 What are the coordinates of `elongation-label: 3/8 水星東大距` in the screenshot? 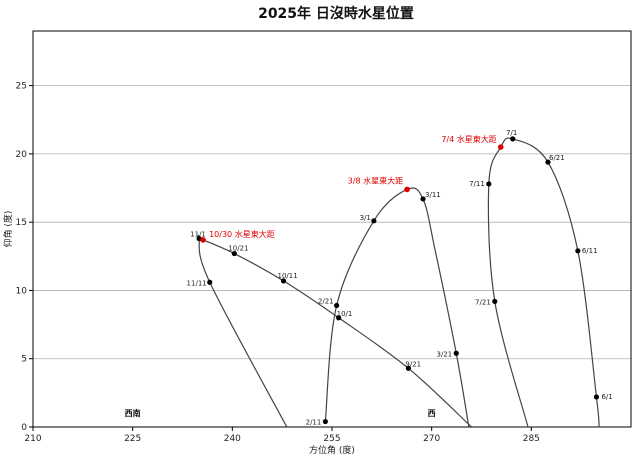 It's located at (375, 180).